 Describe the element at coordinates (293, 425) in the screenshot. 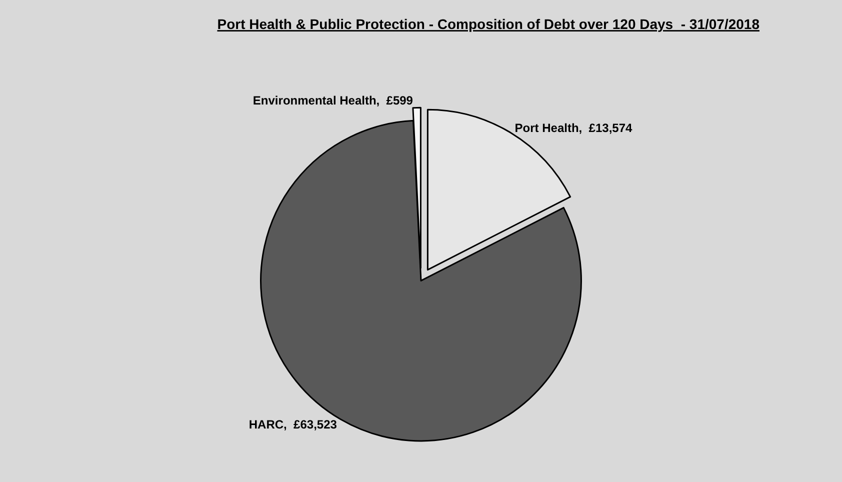

I see `slice-label: HARC, £63,523` at that location.